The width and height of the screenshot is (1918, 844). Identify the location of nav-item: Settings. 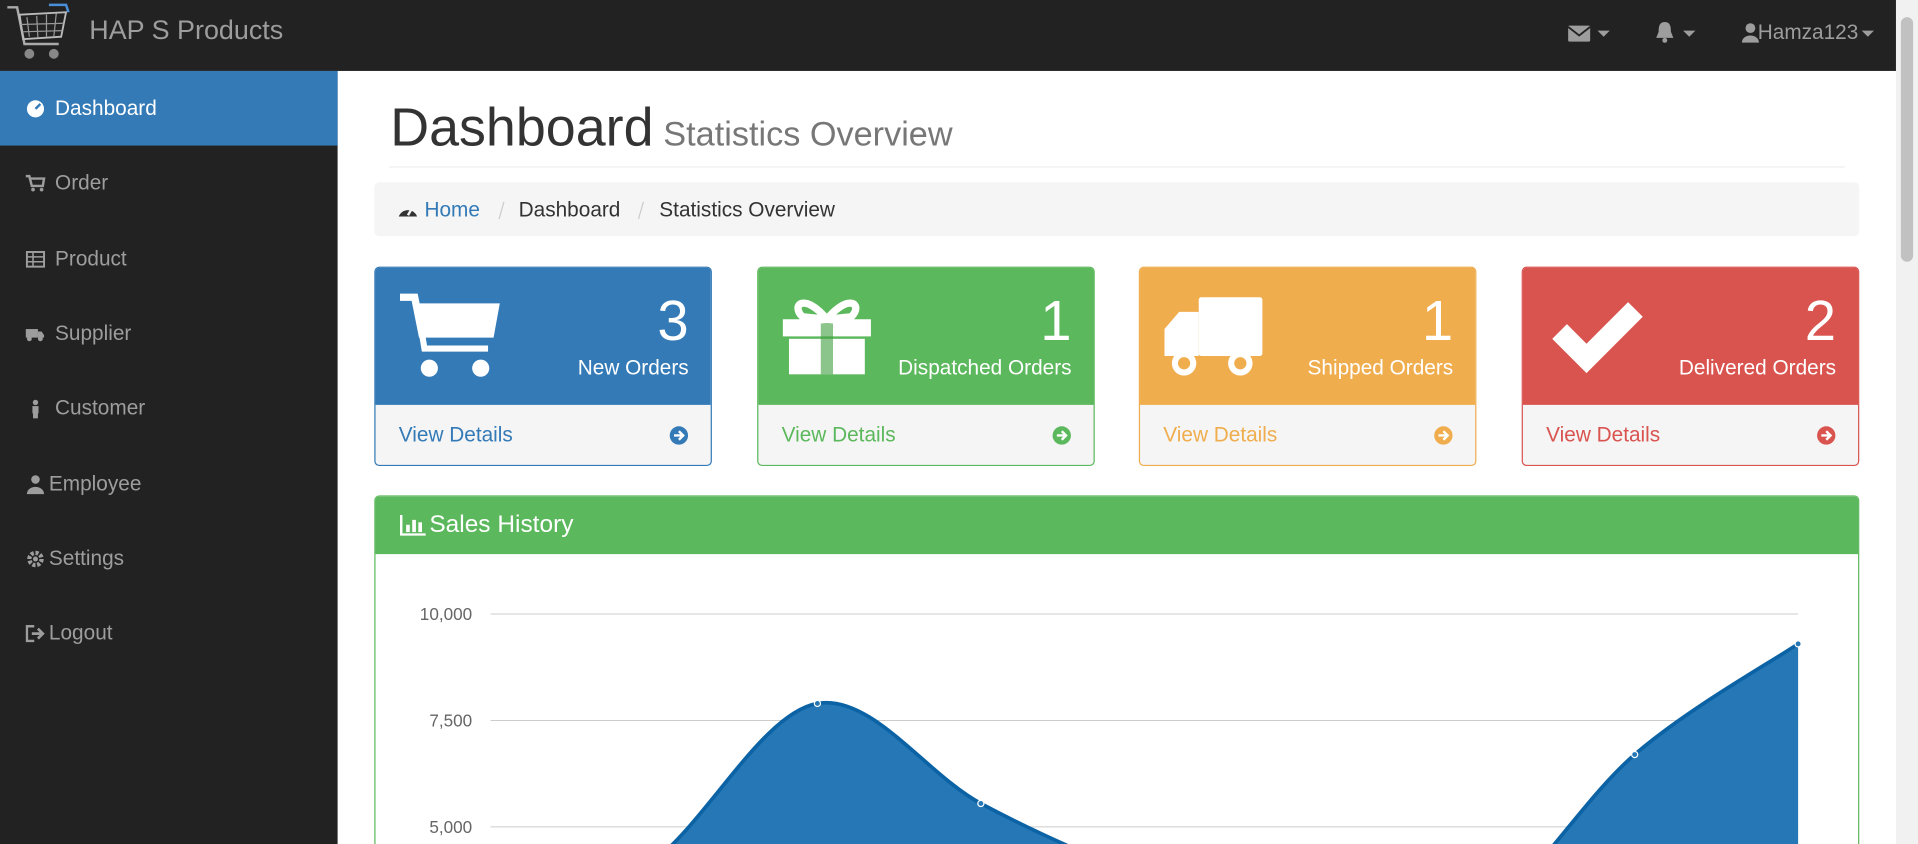
(169, 558).